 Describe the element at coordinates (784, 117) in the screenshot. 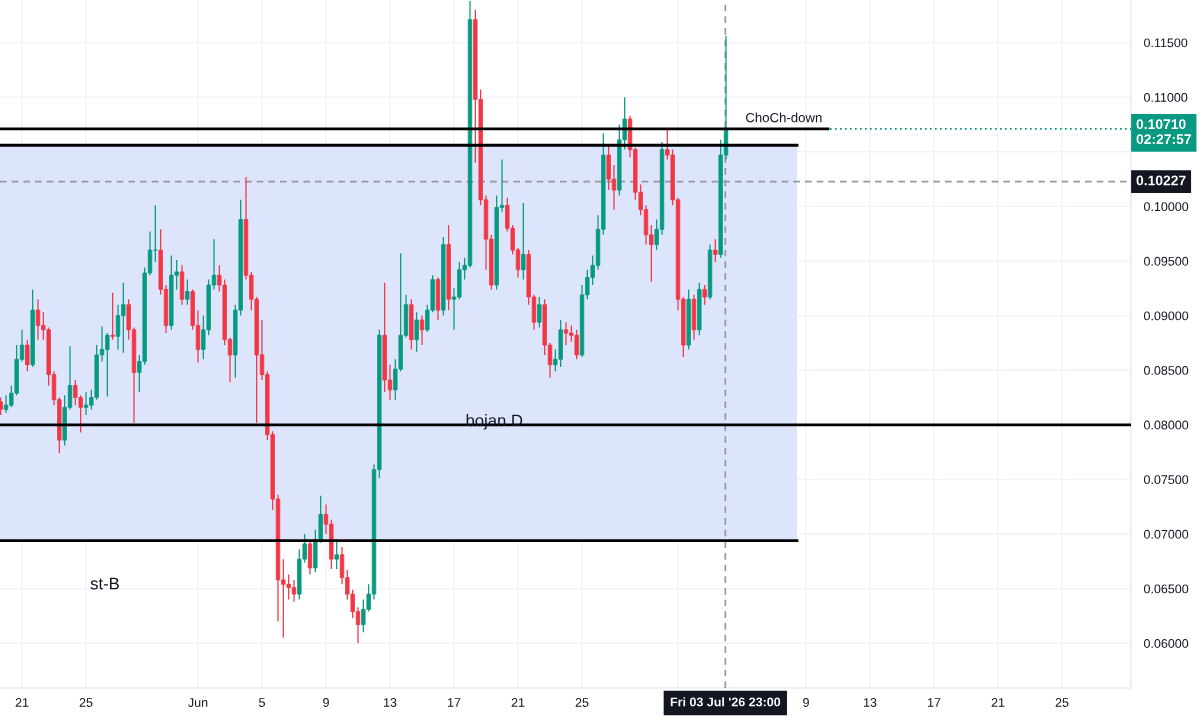

I see `ref-line-label: ChoCh-down` at that location.